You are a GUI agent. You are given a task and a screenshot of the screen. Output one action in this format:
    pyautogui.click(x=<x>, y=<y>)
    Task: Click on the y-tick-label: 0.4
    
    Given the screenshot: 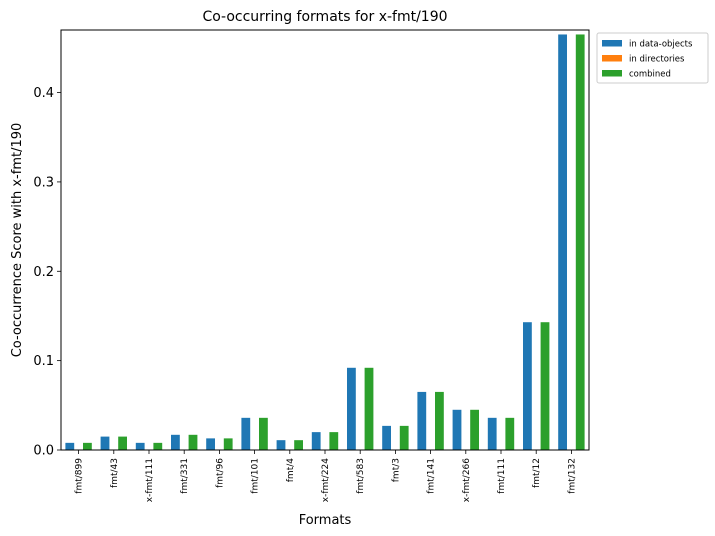 What is the action you would take?
    pyautogui.click(x=43, y=93)
    